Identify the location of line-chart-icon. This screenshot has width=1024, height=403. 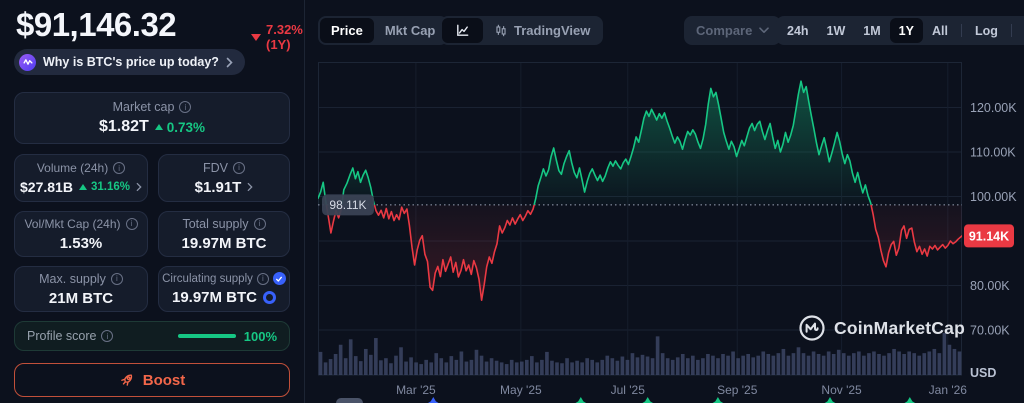
(463, 30).